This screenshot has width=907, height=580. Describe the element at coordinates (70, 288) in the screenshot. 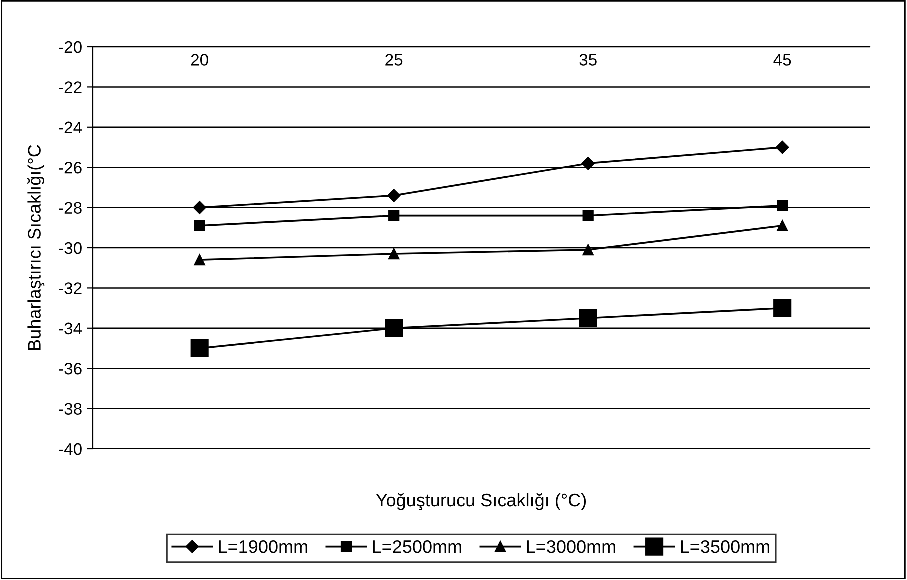

I see `y-tick-label: -32` at that location.